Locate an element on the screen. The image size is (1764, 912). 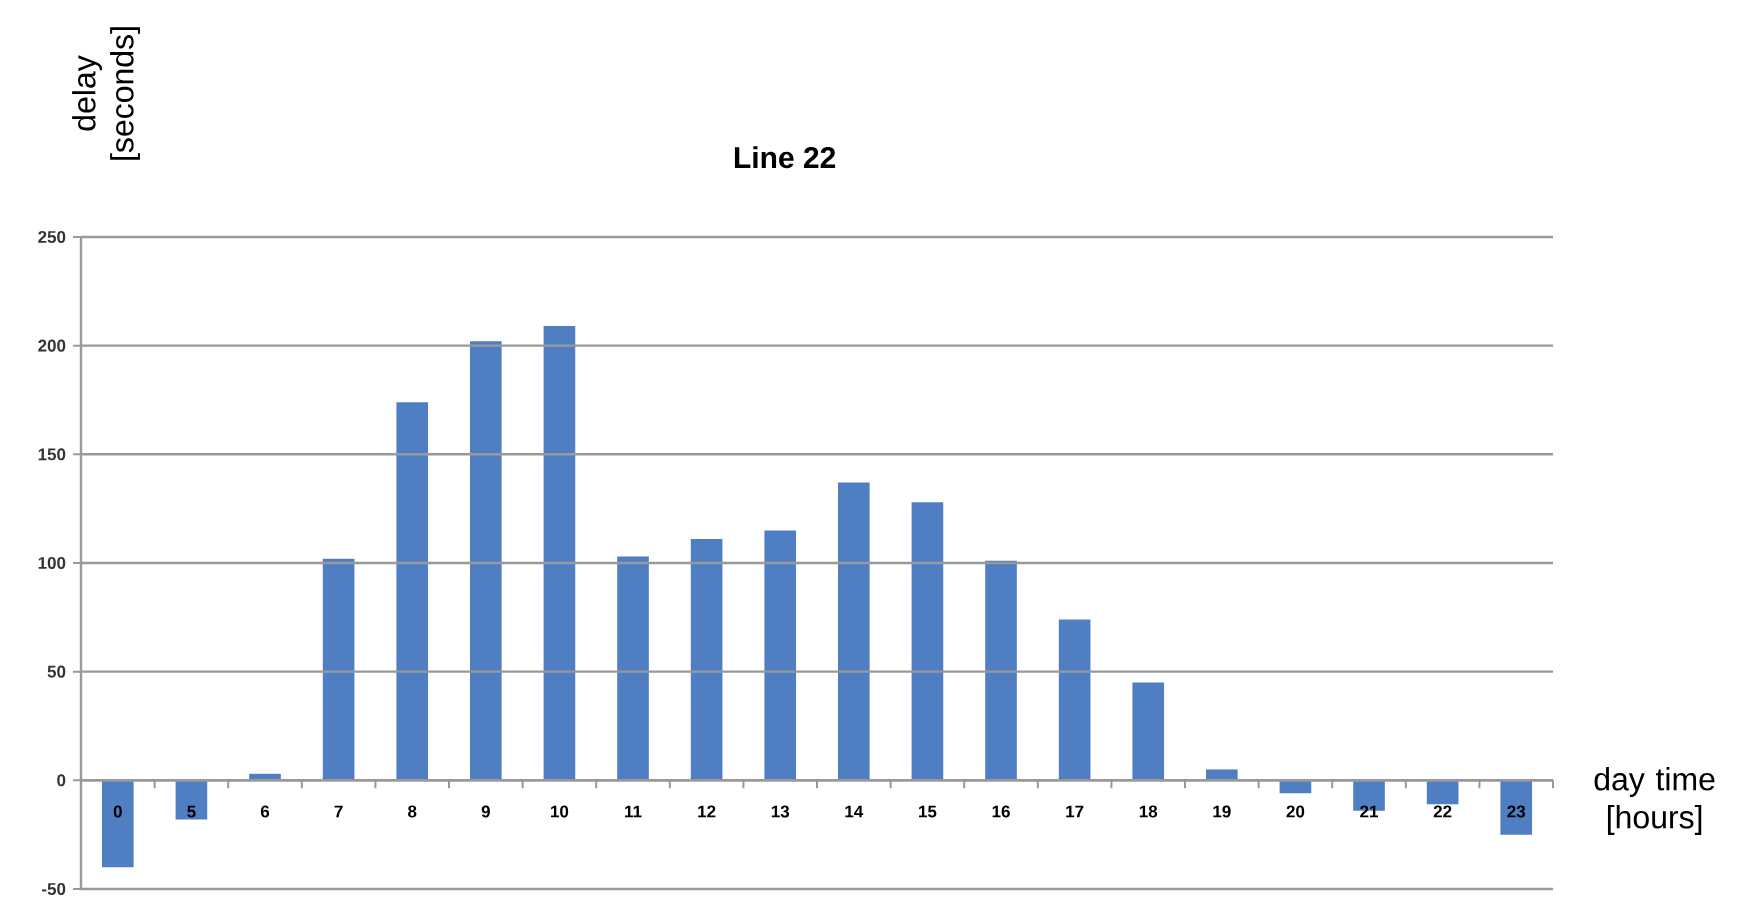
x-axis-title: day time [hours] is located at coordinates (1654, 801).